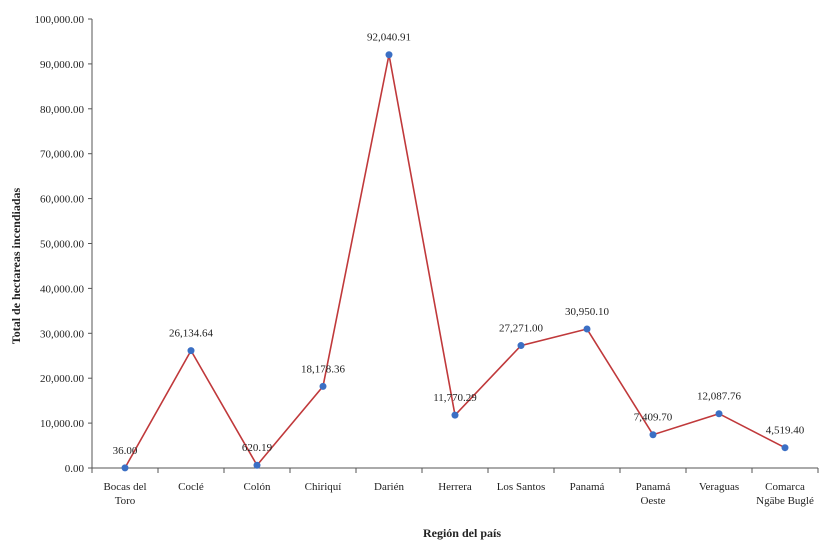 The image size is (831, 542). What do you see at coordinates (124, 494) in the screenshot?
I see `x-tick-label: Bocas del Toro` at bounding box center [124, 494].